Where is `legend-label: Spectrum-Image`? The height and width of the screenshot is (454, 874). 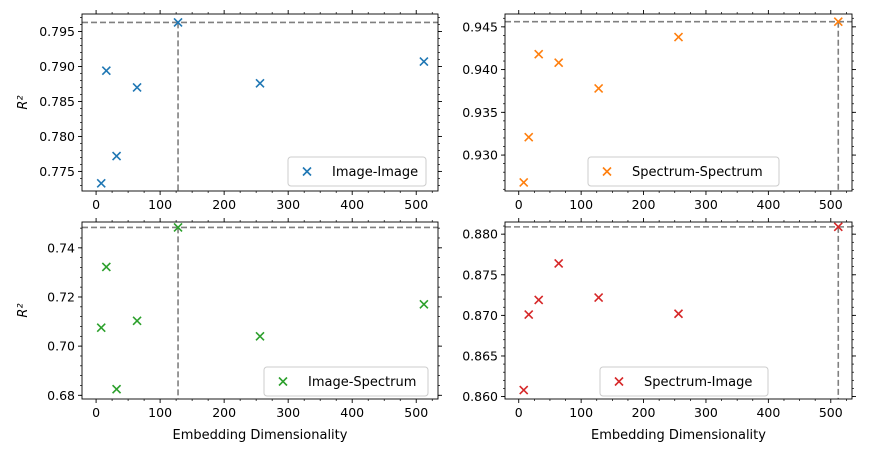
legend-label: Spectrum-Image is located at coordinates (698, 382).